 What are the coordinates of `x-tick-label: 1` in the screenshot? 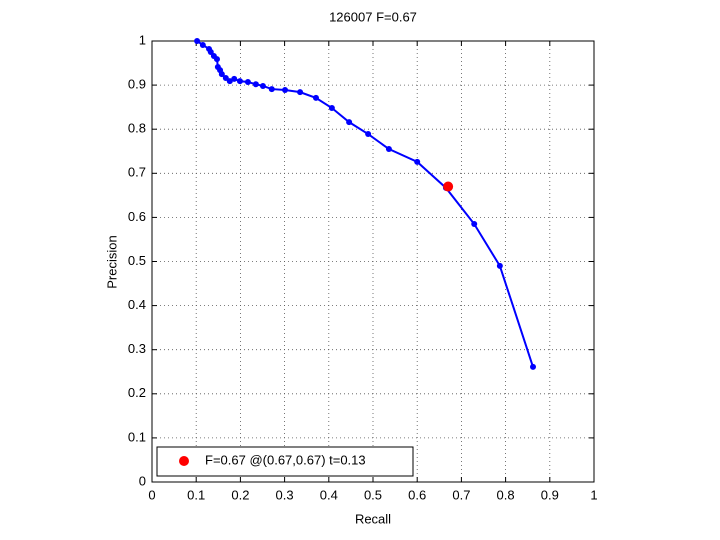 It's located at (593, 494).